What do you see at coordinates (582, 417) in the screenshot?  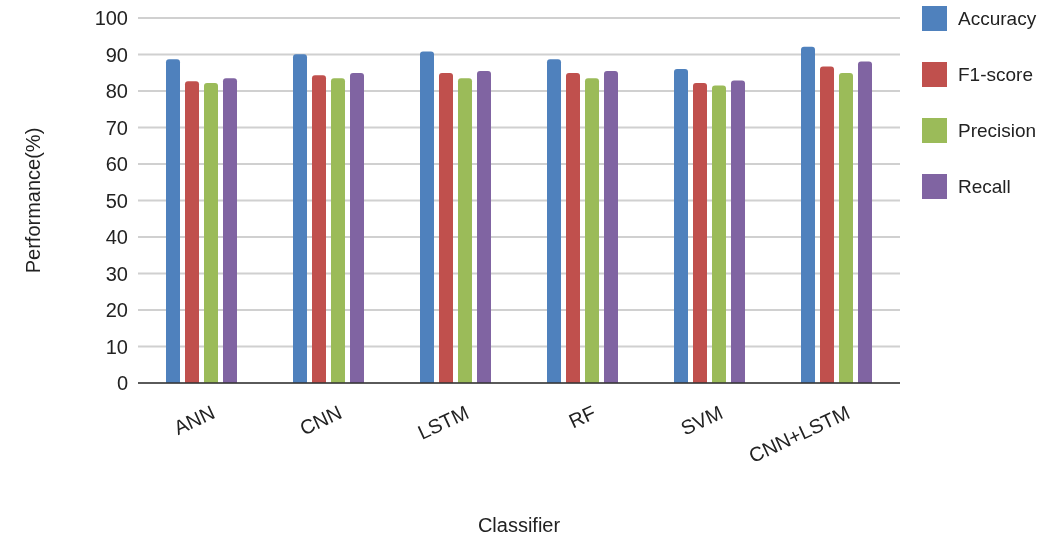 I see `x-tick-label: RF` at bounding box center [582, 417].